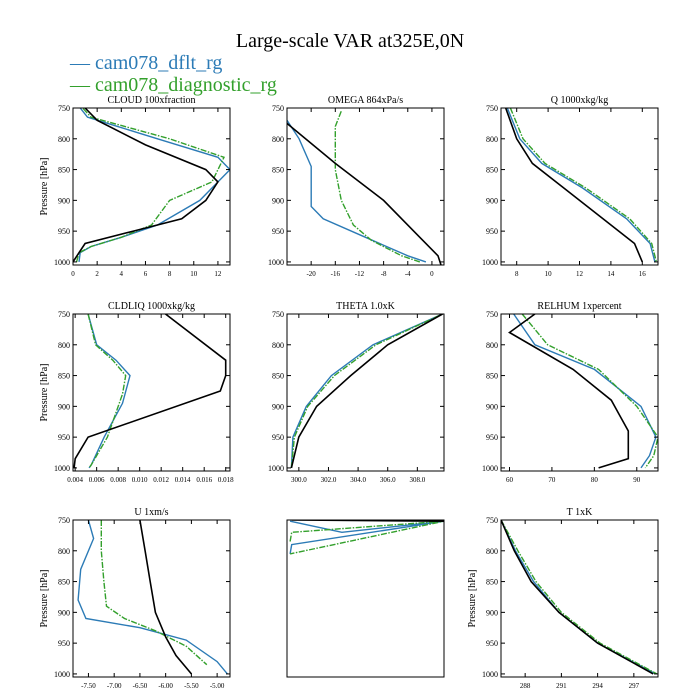 Image resolution: width=700 pixels, height=700 pixels. I want to click on x-tick-label: 70, so click(552, 480).